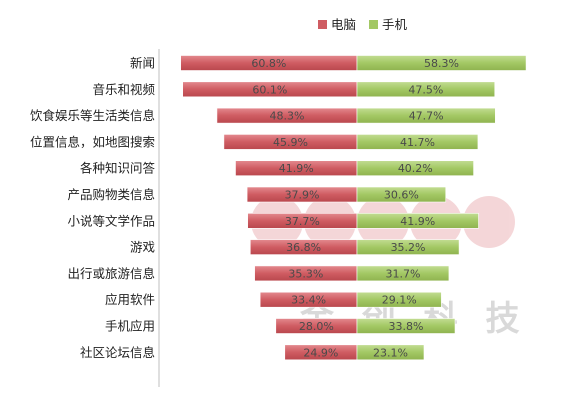  I want to click on value-label-pc: 41.9%, so click(296, 168).